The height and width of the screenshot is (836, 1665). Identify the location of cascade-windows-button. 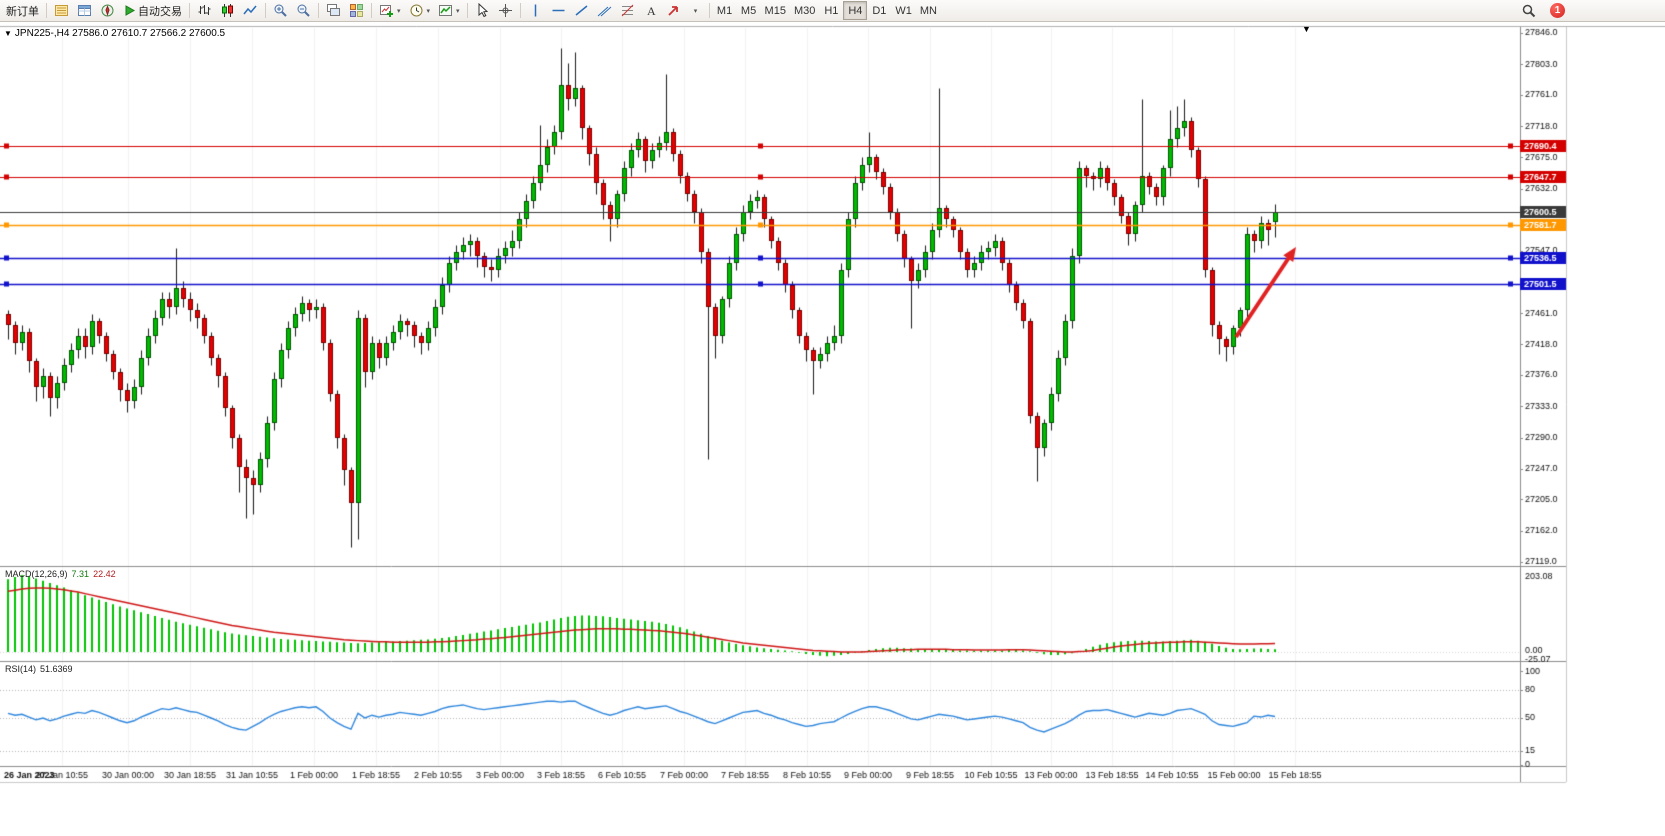
(333, 10).